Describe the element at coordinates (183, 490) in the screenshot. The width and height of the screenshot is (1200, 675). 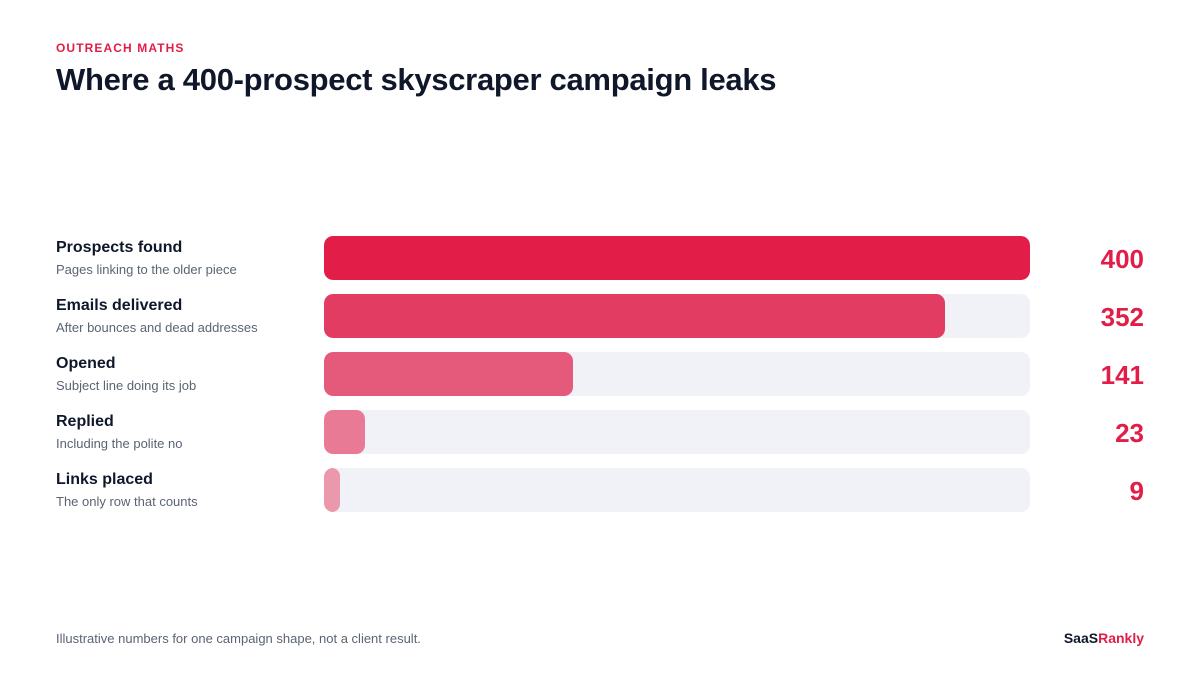
I see `bar-label: Links placed The only row that counts` at that location.